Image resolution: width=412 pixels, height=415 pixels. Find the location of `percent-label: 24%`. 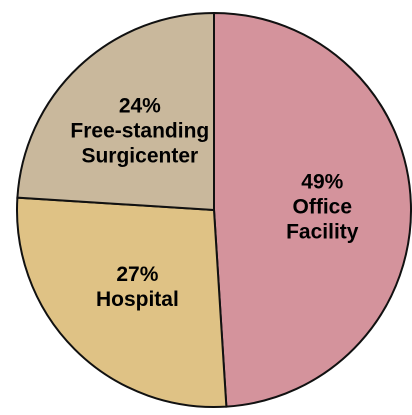

percent-label: 24% is located at coordinates (139, 106).